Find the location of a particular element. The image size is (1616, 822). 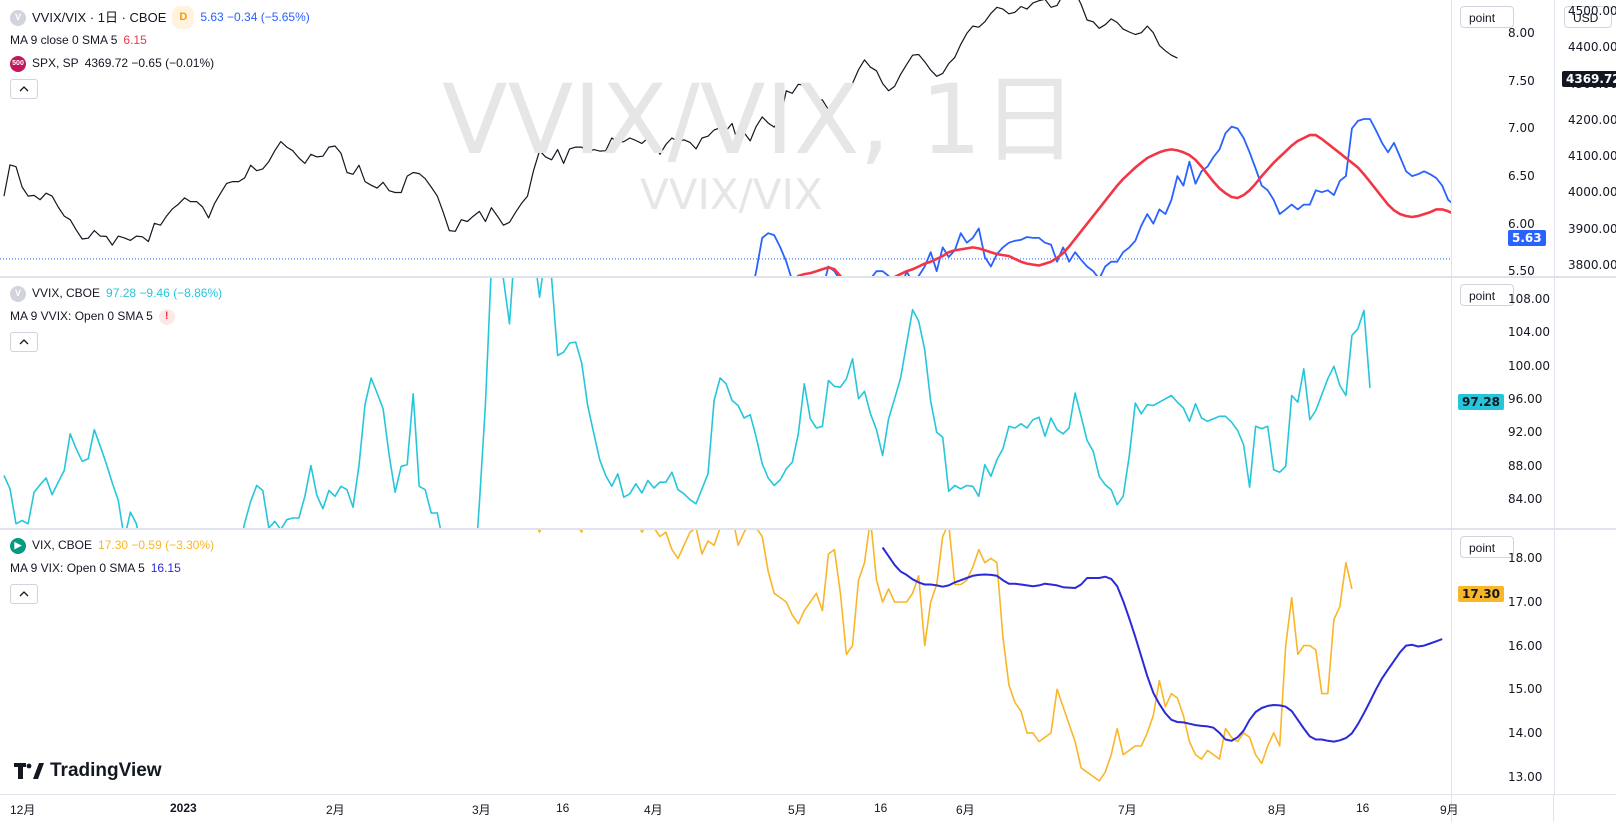

ratio-tick: 8.00 is located at coordinates (1521, 33).